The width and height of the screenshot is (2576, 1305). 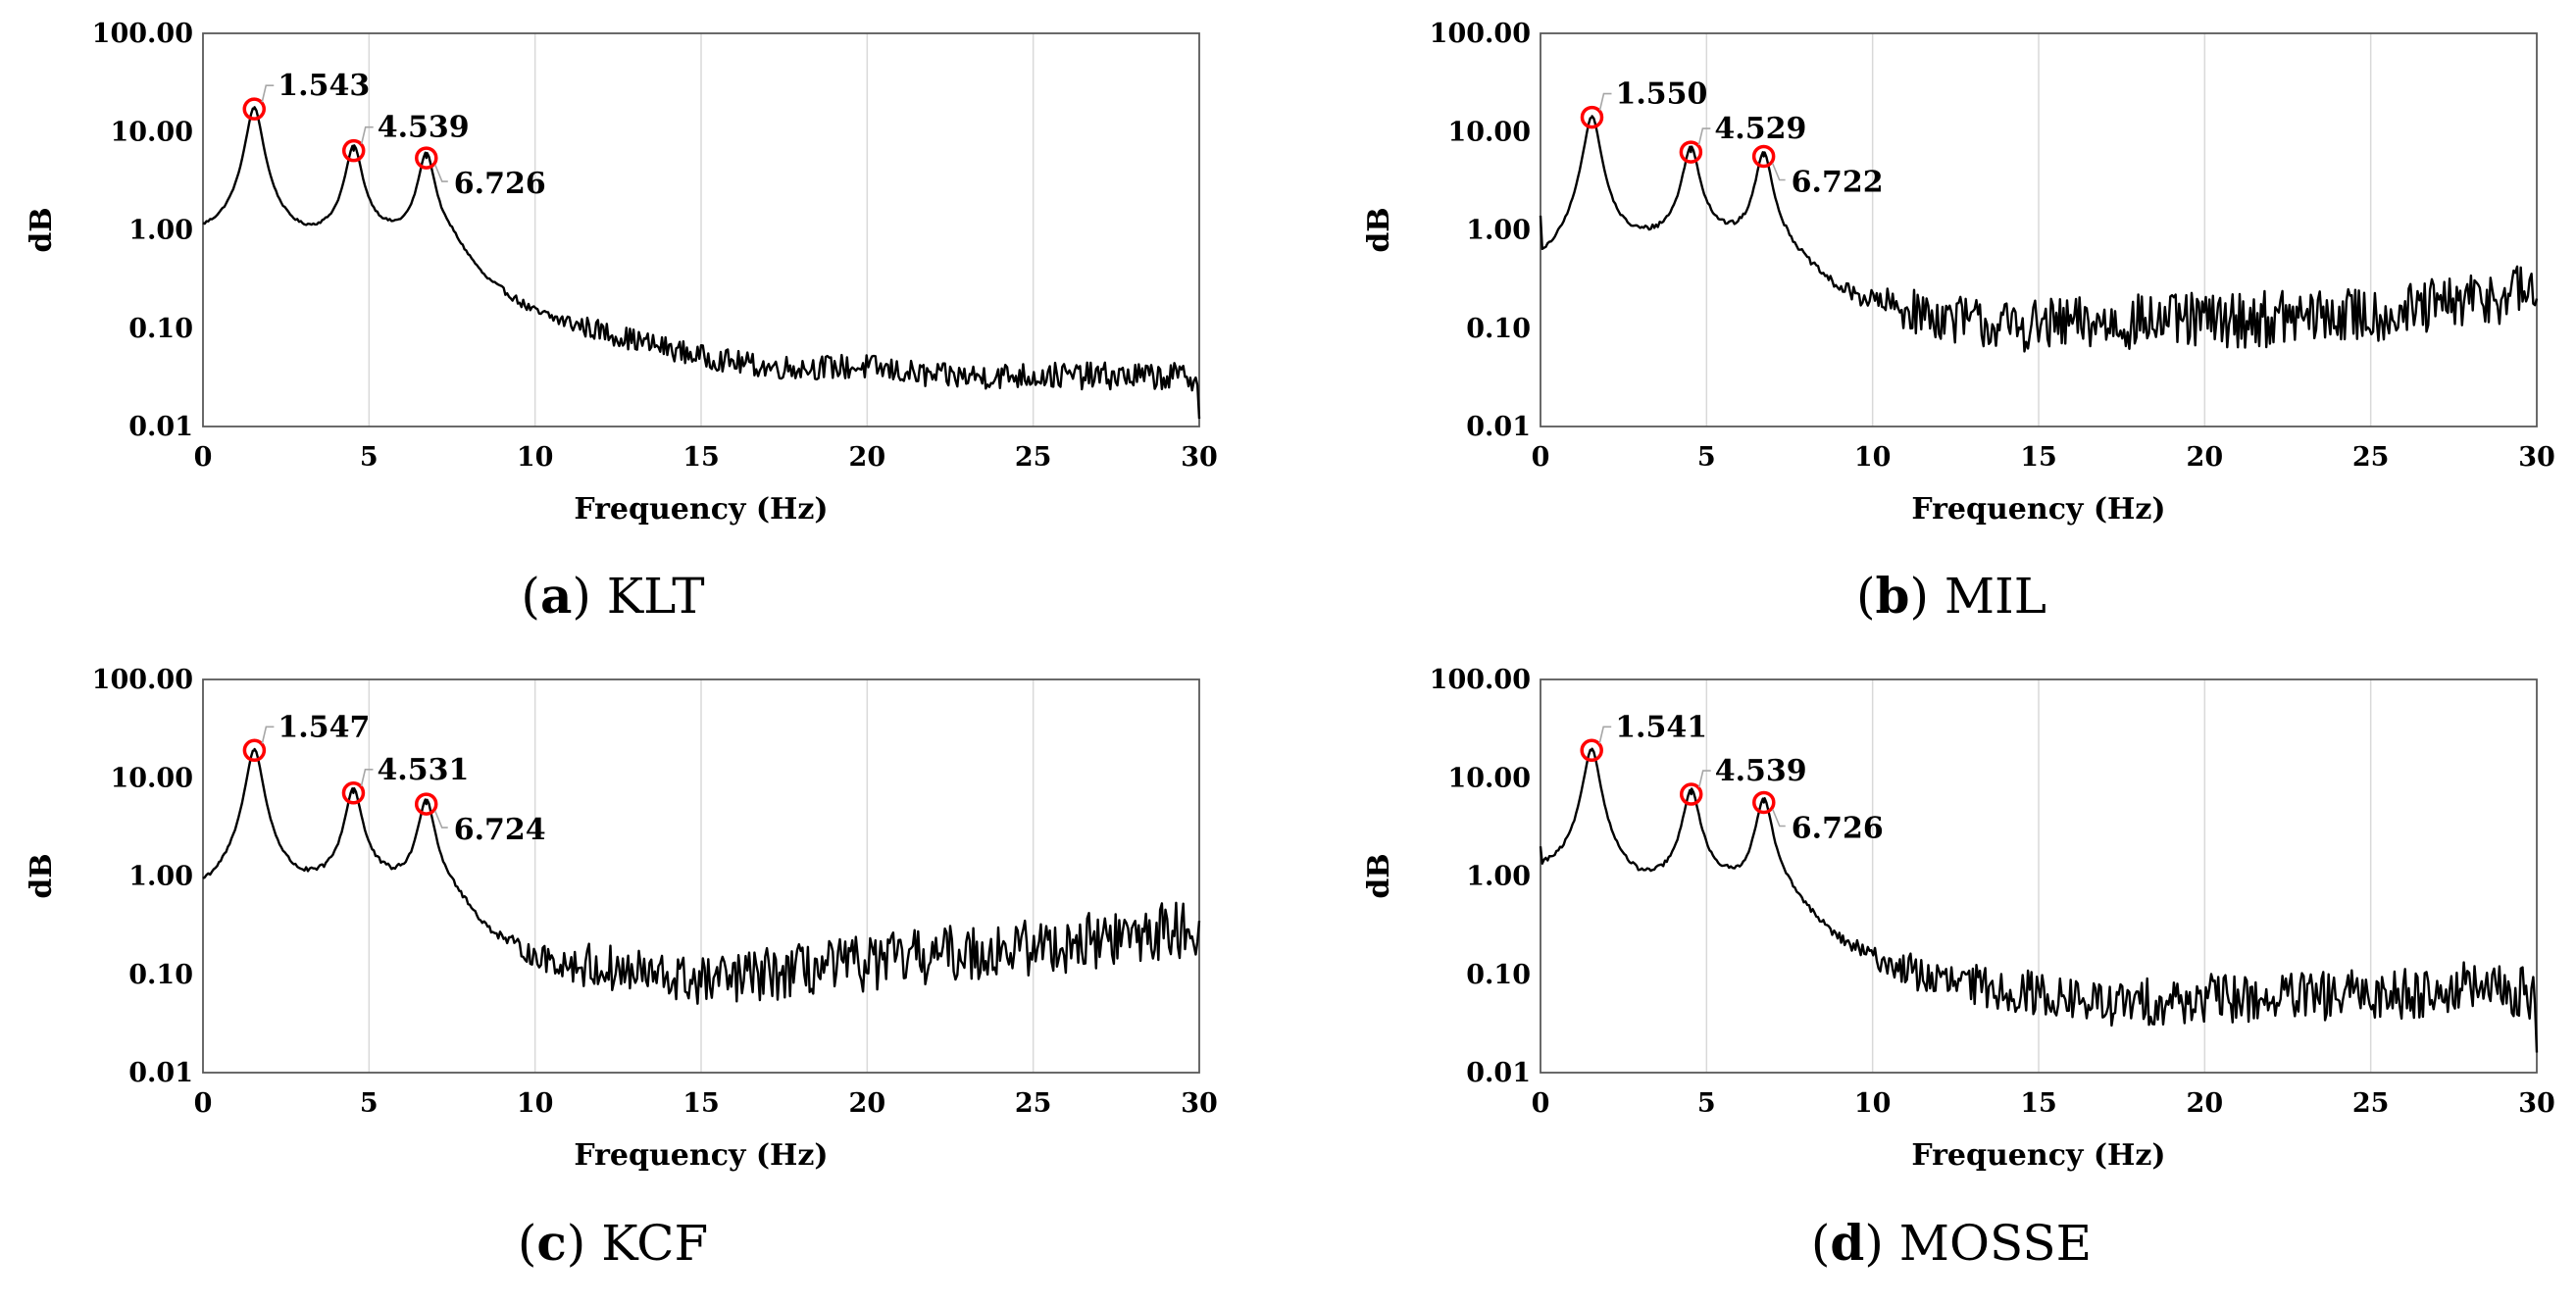 What do you see at coordinates (612, 596) in the screenshot?
I see `panel-caption: (a) KLT` at bounding box center [612, 596].